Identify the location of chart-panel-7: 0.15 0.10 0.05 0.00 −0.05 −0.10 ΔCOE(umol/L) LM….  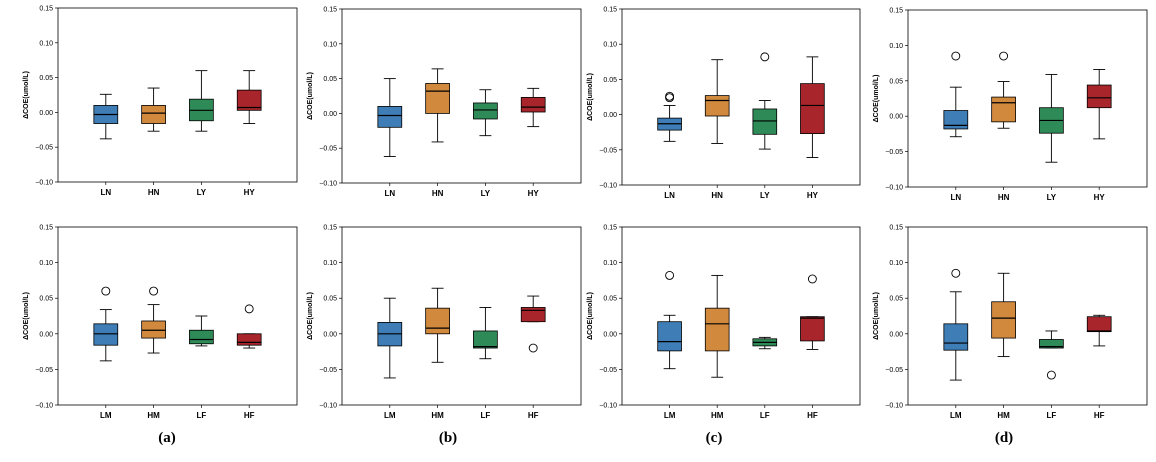
(724, 322).